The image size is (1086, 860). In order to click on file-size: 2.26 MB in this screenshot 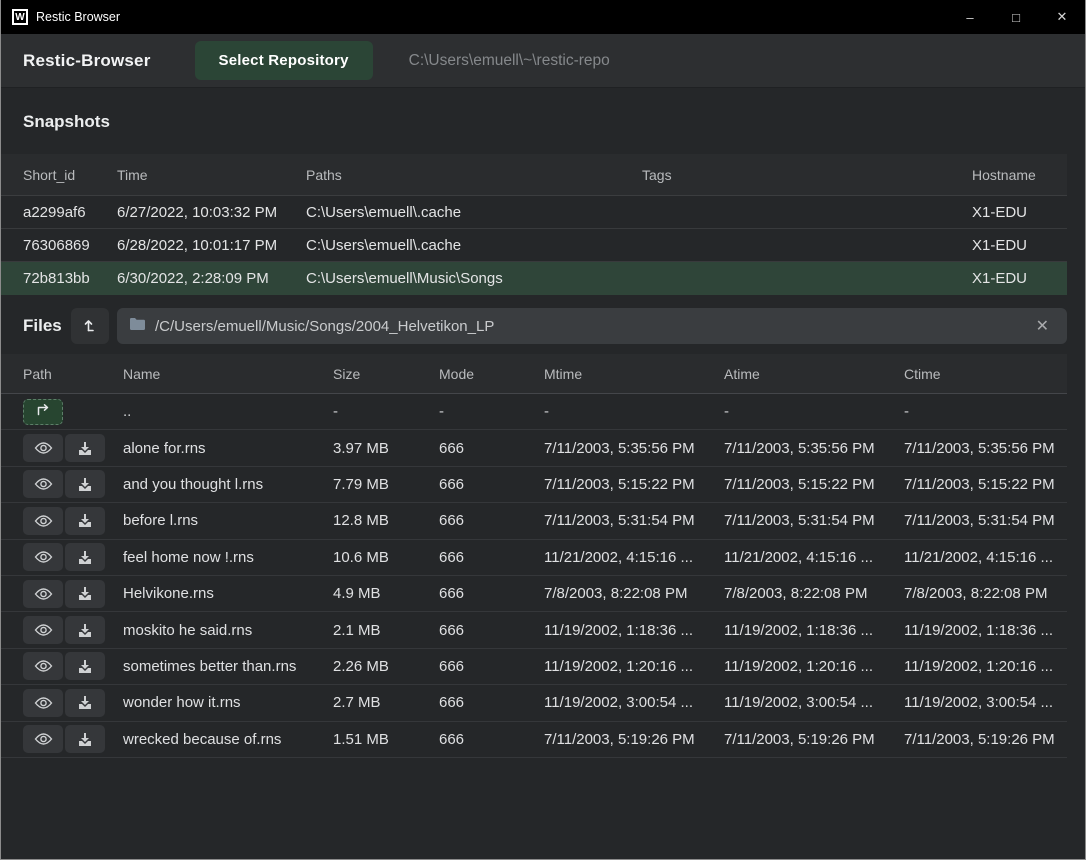, I will do `click(361, 666)`.